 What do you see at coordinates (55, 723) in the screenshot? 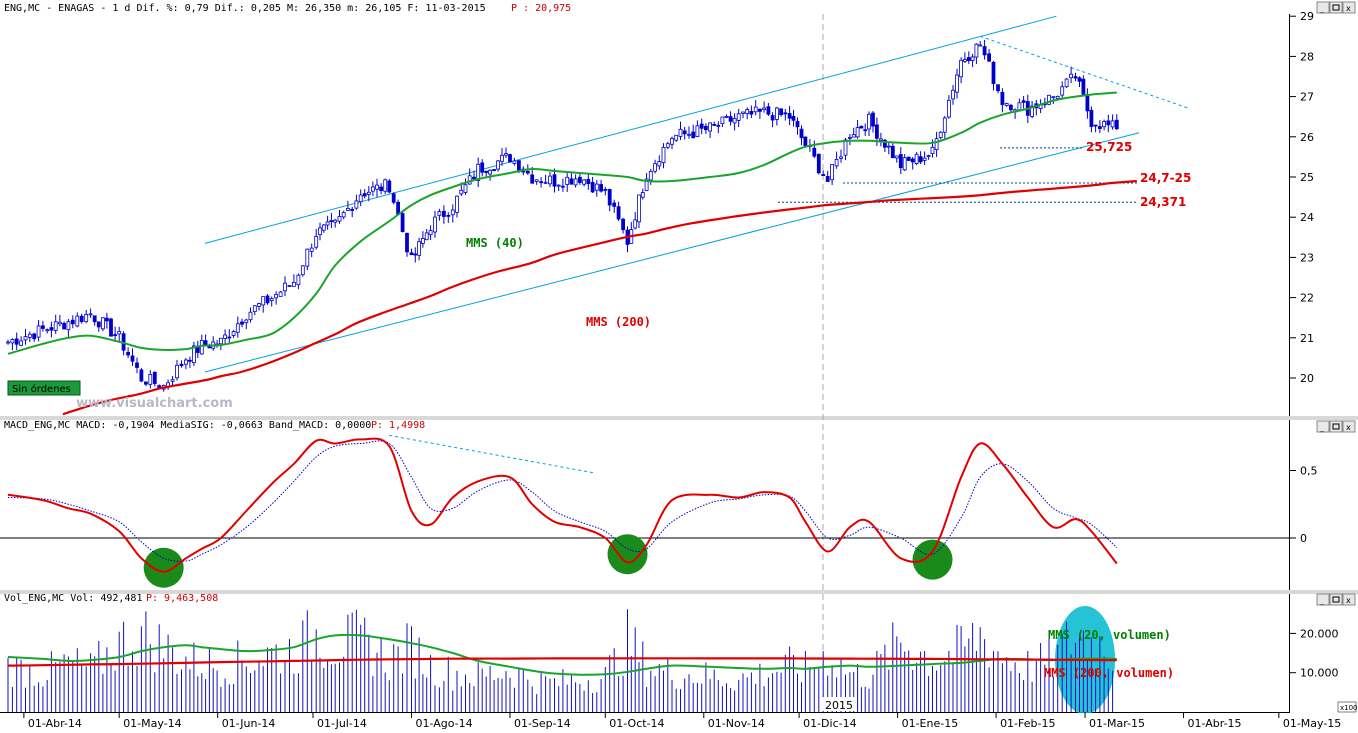
I see `date-tick-label: 01-Abr-14` at bounding box center [55, 723].